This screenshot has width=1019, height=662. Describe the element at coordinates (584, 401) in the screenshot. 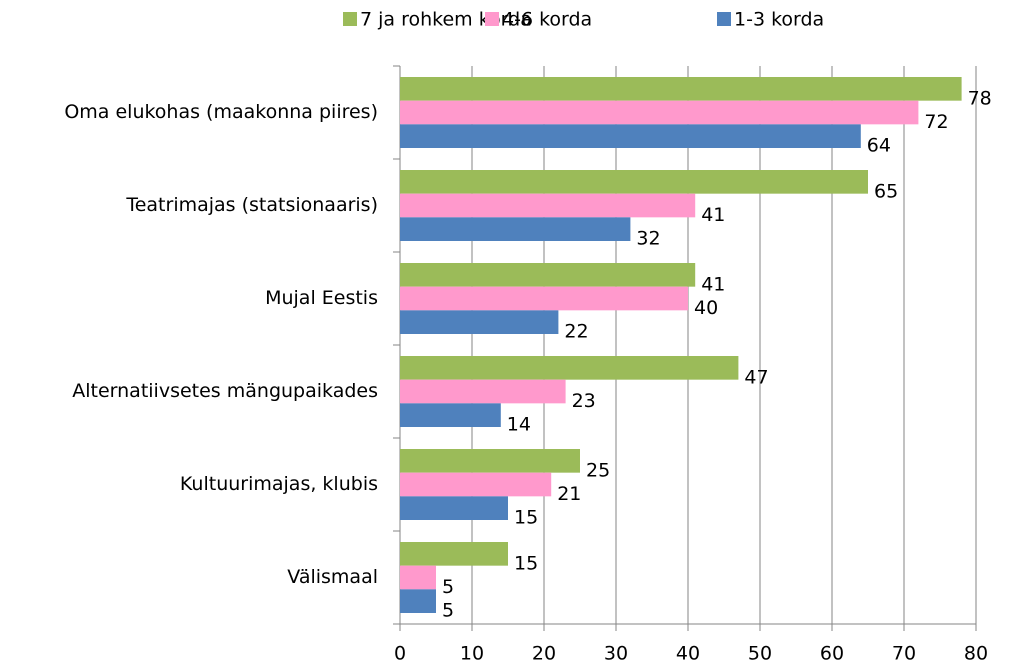

I see `value-label: 23` at that location.